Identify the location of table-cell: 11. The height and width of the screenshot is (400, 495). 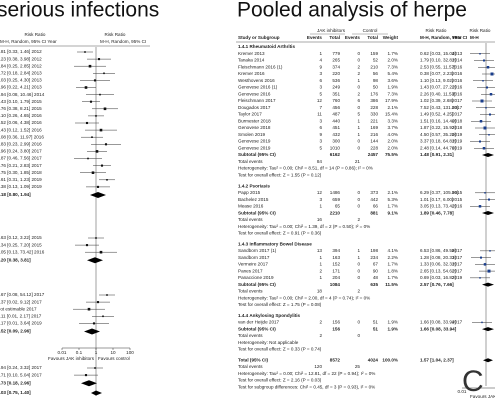
(319, 114).